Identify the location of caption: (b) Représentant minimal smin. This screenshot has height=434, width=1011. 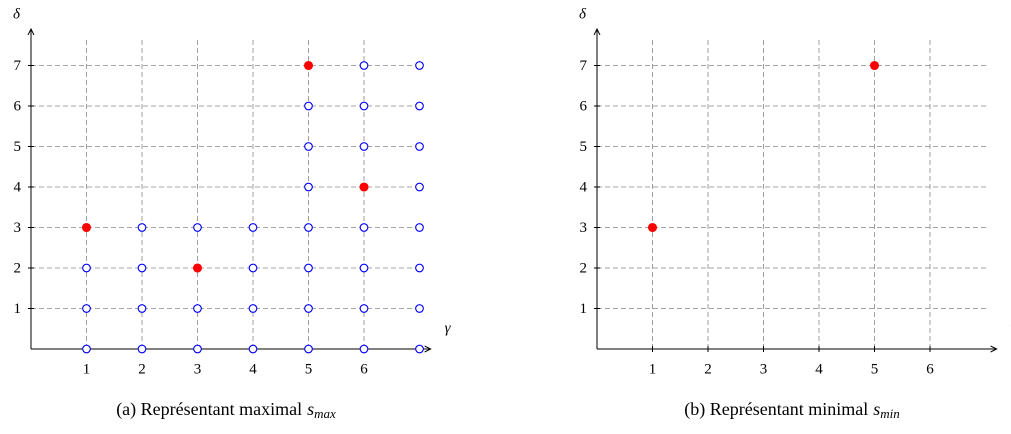
(791, 410).